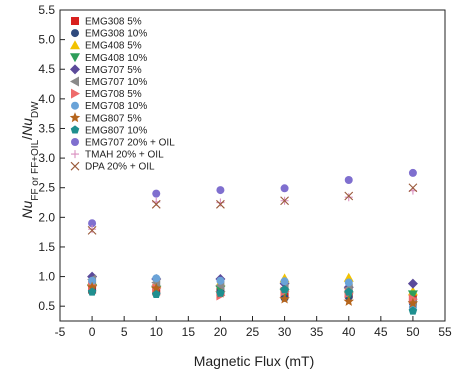 The image size is (455, 375). What do you see at coordinates (124, 155) in the screenshot?
I see `legend-label: TMAH 20% + OIL` at bounding box center [124, 155].